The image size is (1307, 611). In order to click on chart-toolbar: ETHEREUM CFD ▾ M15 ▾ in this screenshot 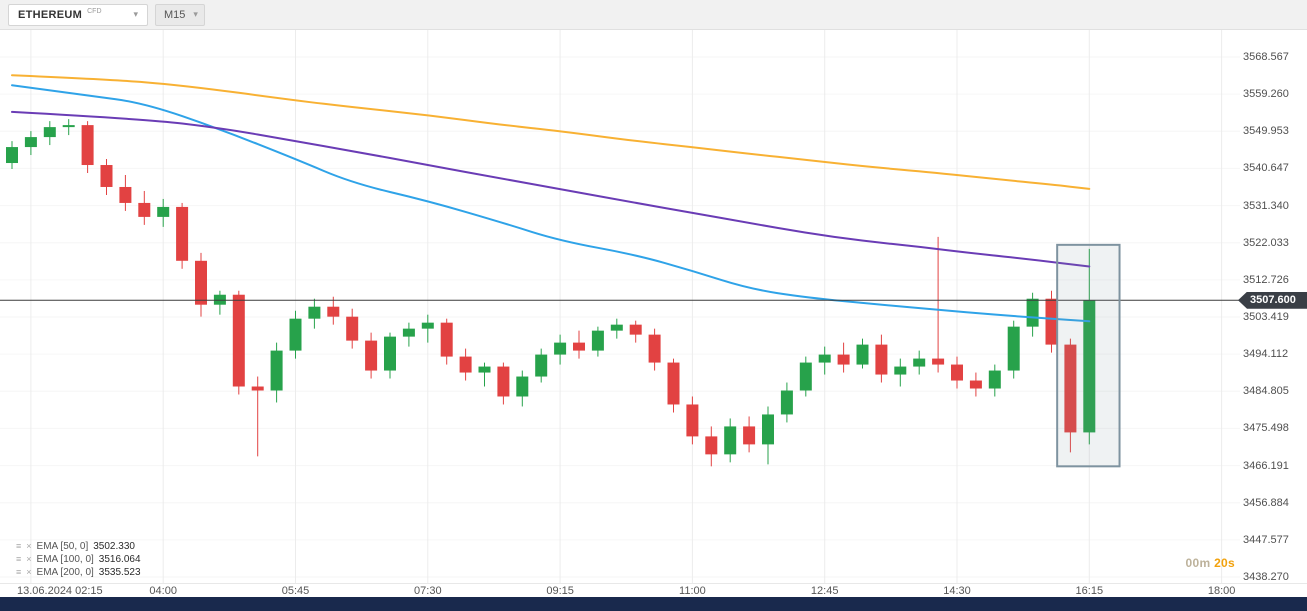, I will do `click(653, 15)`.